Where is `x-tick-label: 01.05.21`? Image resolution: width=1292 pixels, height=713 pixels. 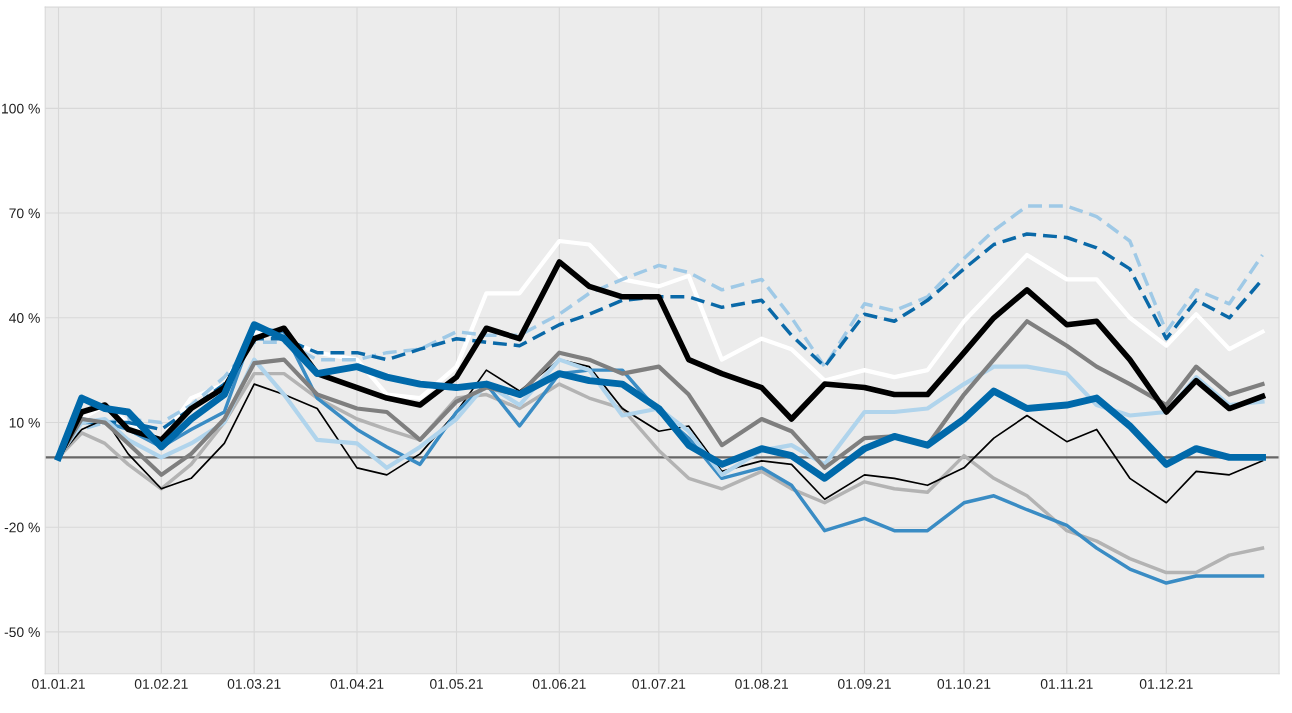
x-tick-label: 01.05.21 is located at coordinates (456, 684).